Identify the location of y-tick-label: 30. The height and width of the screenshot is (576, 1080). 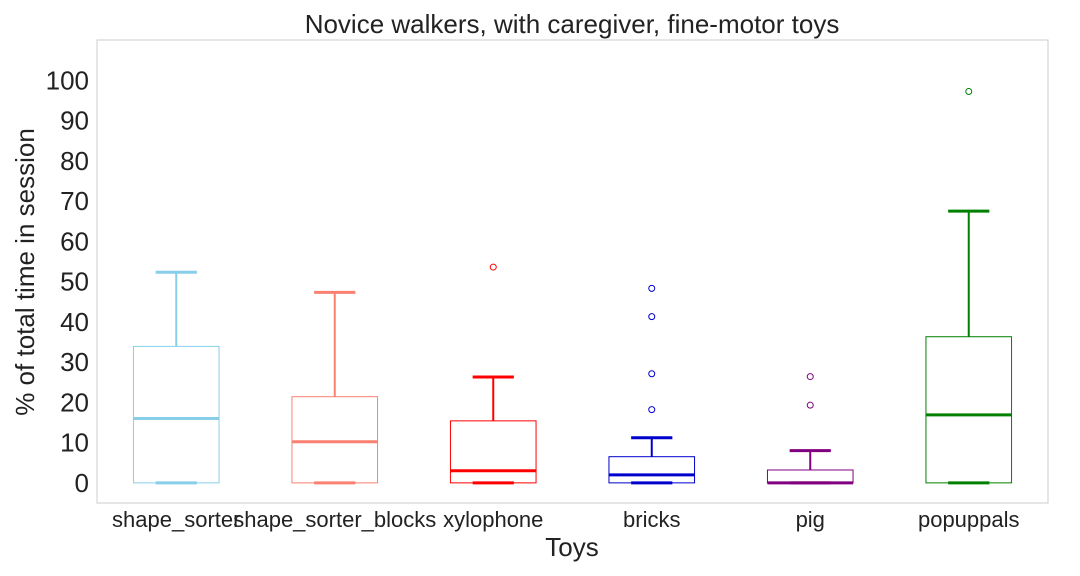
(74, 362).